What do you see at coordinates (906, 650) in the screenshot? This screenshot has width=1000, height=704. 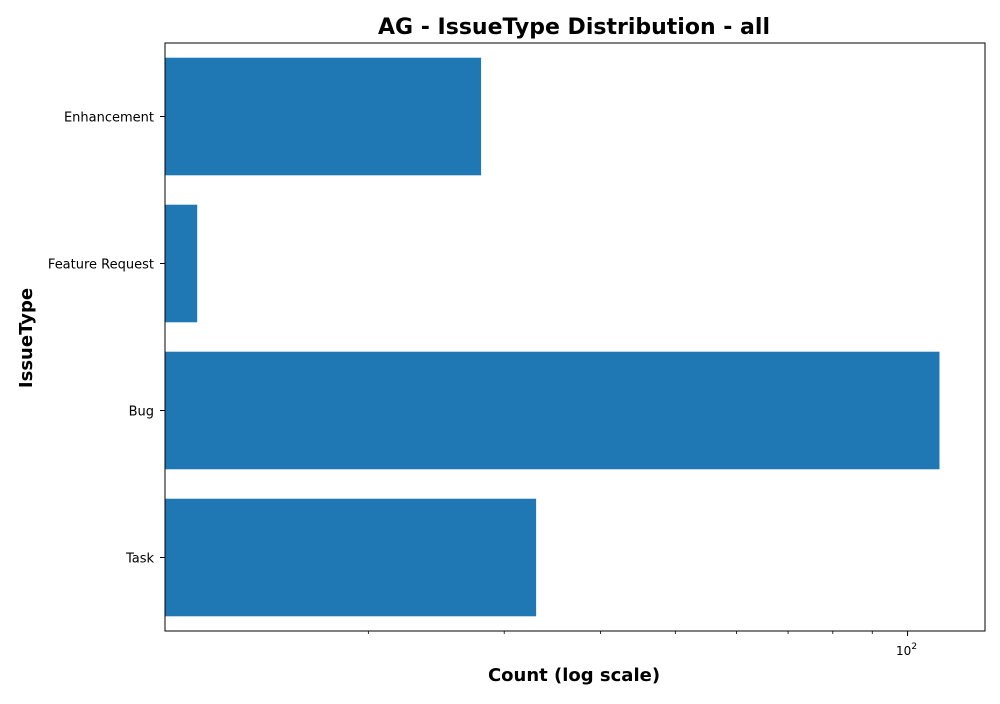 I see `x-tick-label: 102` at bounding box center [906, 650].